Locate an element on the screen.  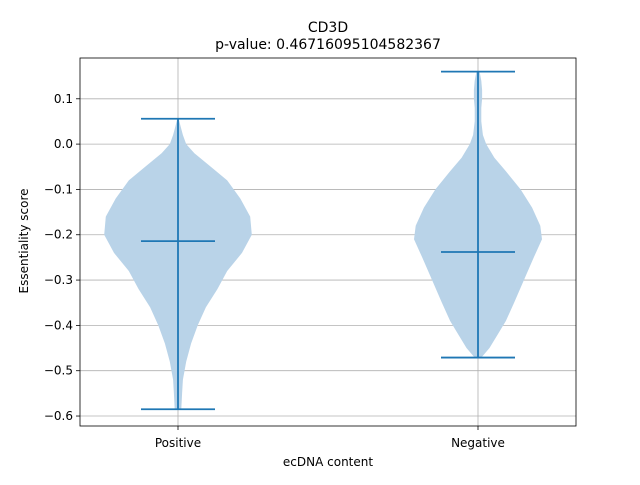
y-tick-label: −0.2 is located at coordinates (58, 235).